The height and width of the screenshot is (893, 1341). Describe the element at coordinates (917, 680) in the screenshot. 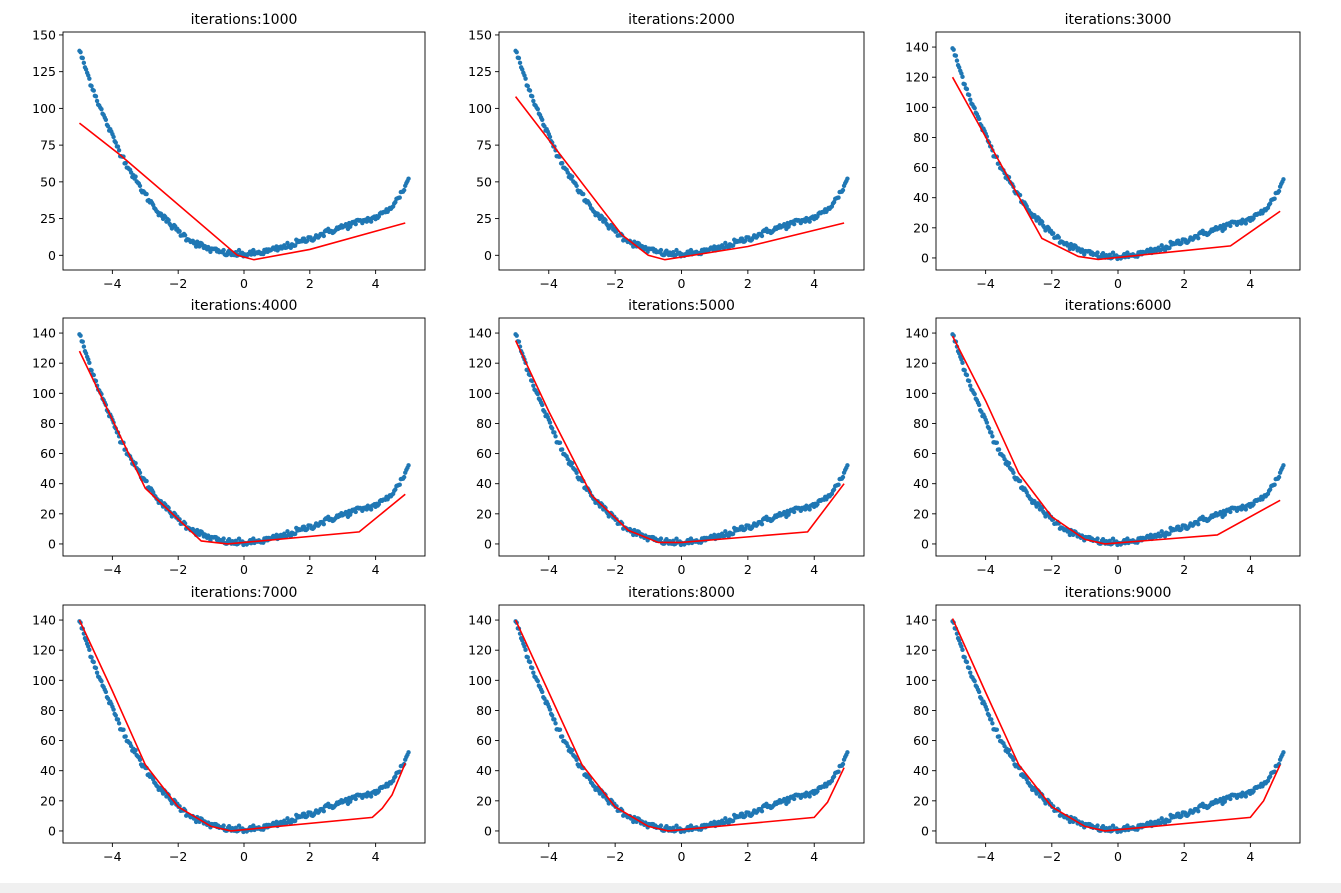

I see `y-tick-label: 100` at that location.